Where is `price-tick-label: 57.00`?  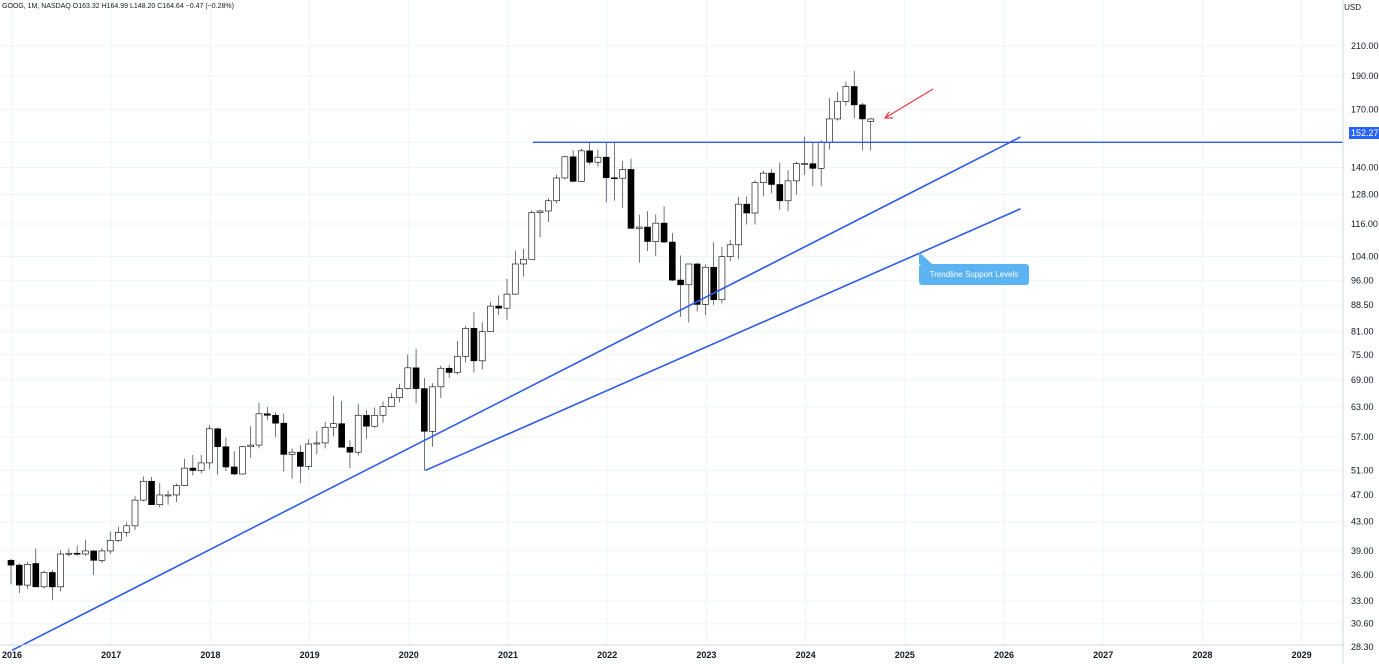 price-tick-label: 57.00 is located at coordinates (1362, 437).